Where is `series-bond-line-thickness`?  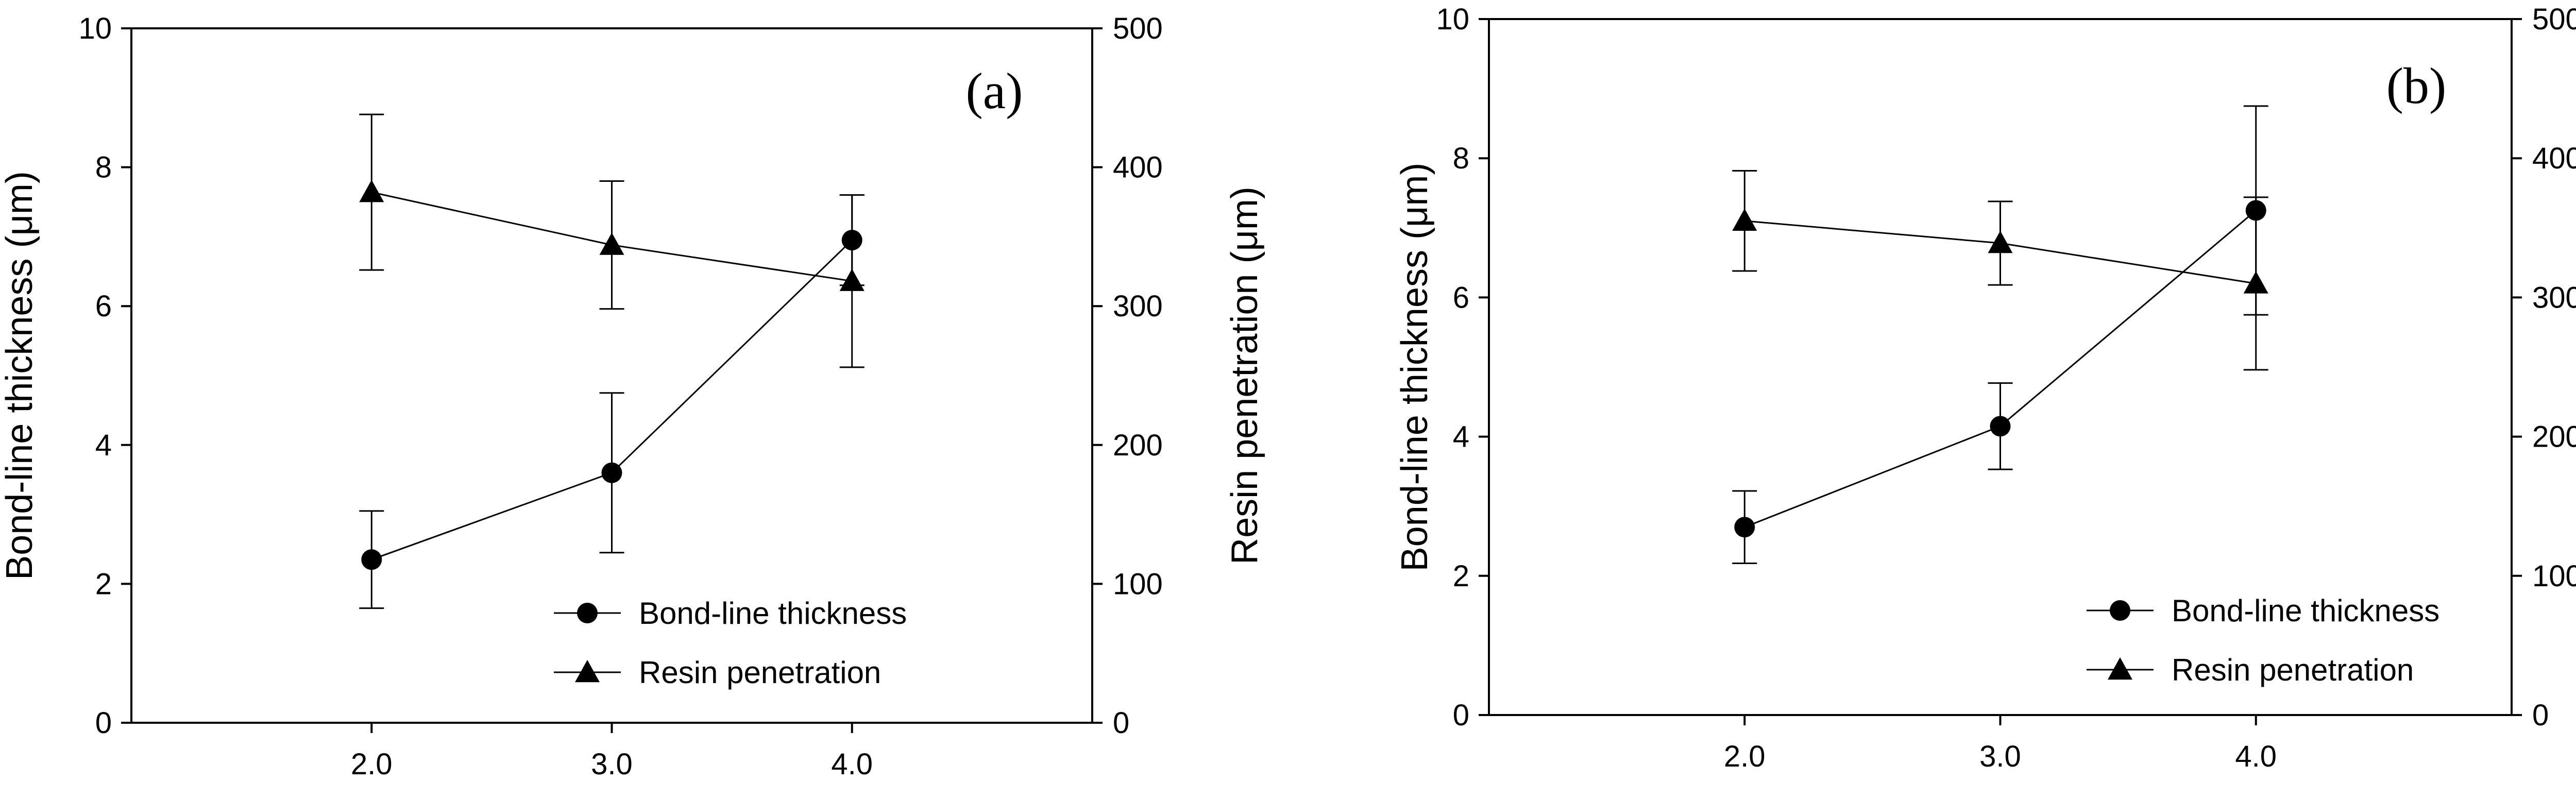 series-bond-line-thickness is located at coordinates (2000, 334).